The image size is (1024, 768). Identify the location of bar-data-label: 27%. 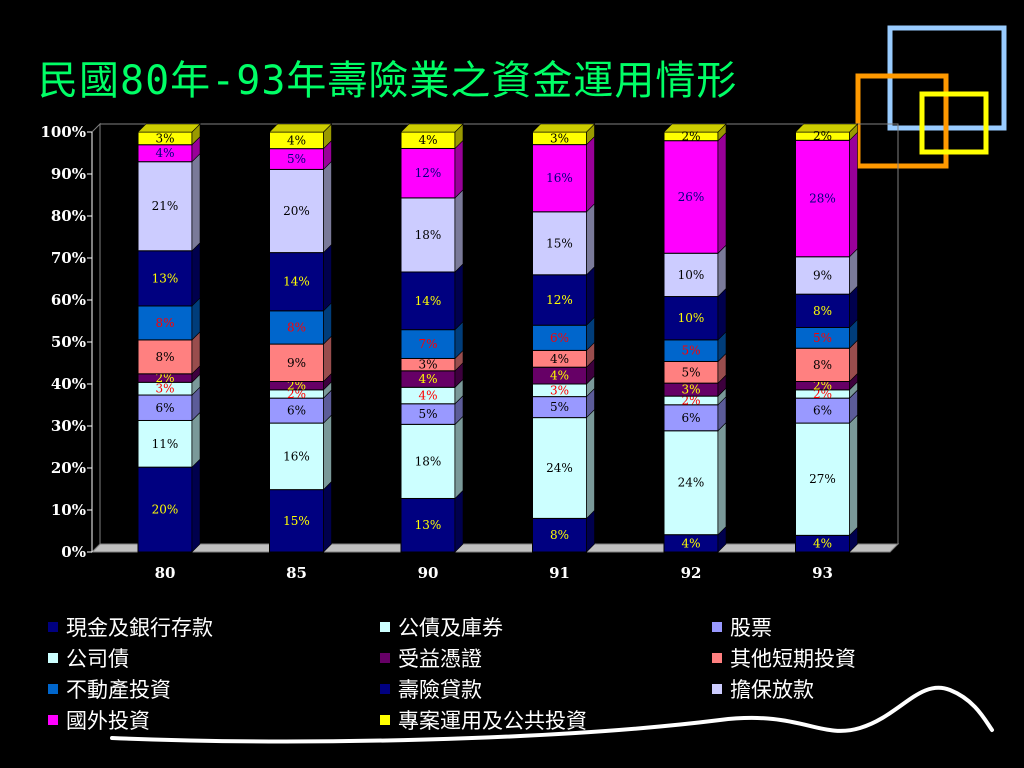
(822, 479).